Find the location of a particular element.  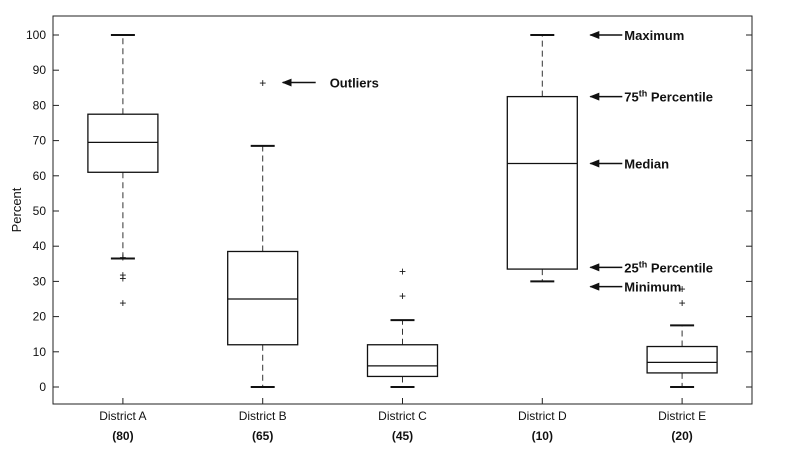

y-tick-label-30: 30 is located at coordinates (40, 281).